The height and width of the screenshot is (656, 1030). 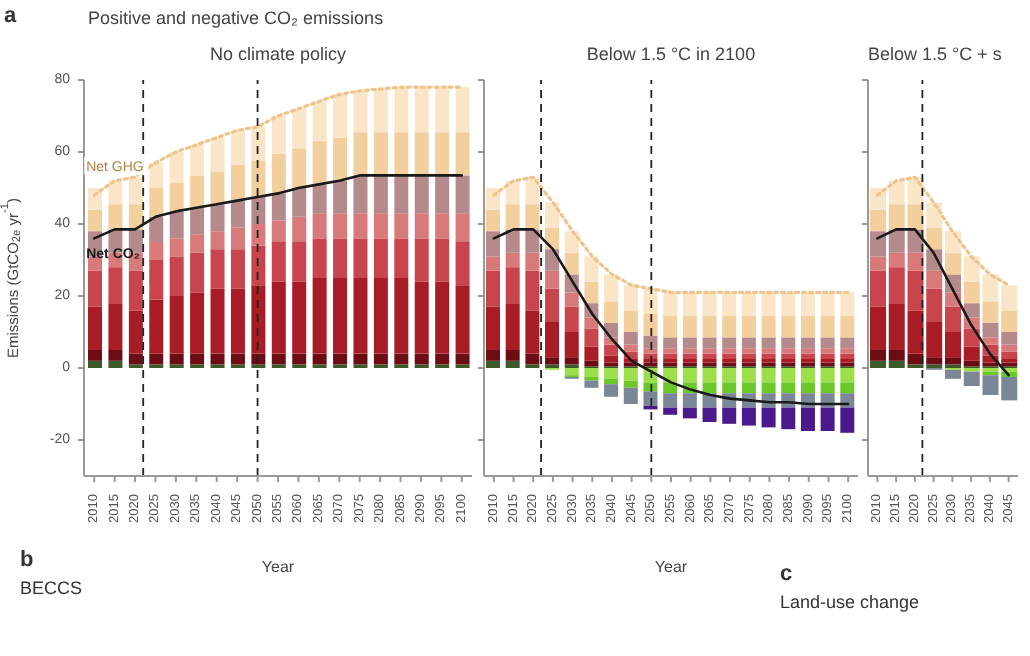 I want to click on chart-subtitle: No climate policy, so click(x=278, y=54).